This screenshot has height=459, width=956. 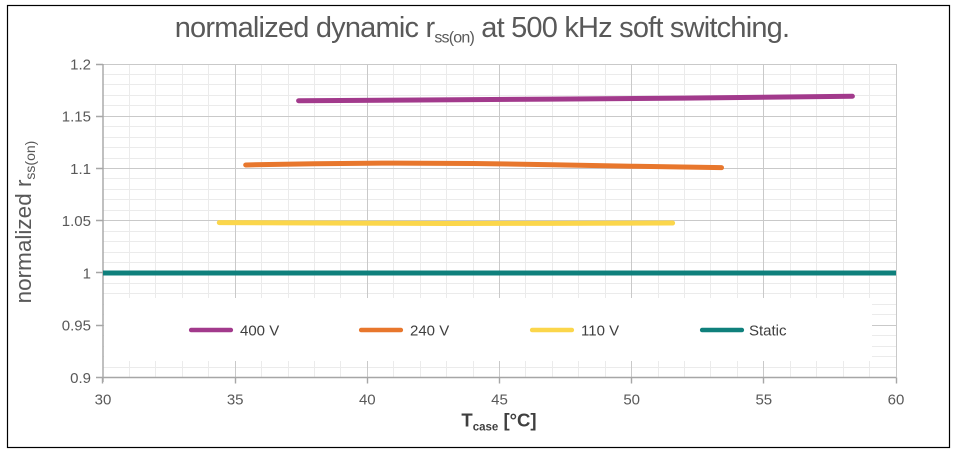 I want to click on svg-text: 45, so click(x=499, y=400).